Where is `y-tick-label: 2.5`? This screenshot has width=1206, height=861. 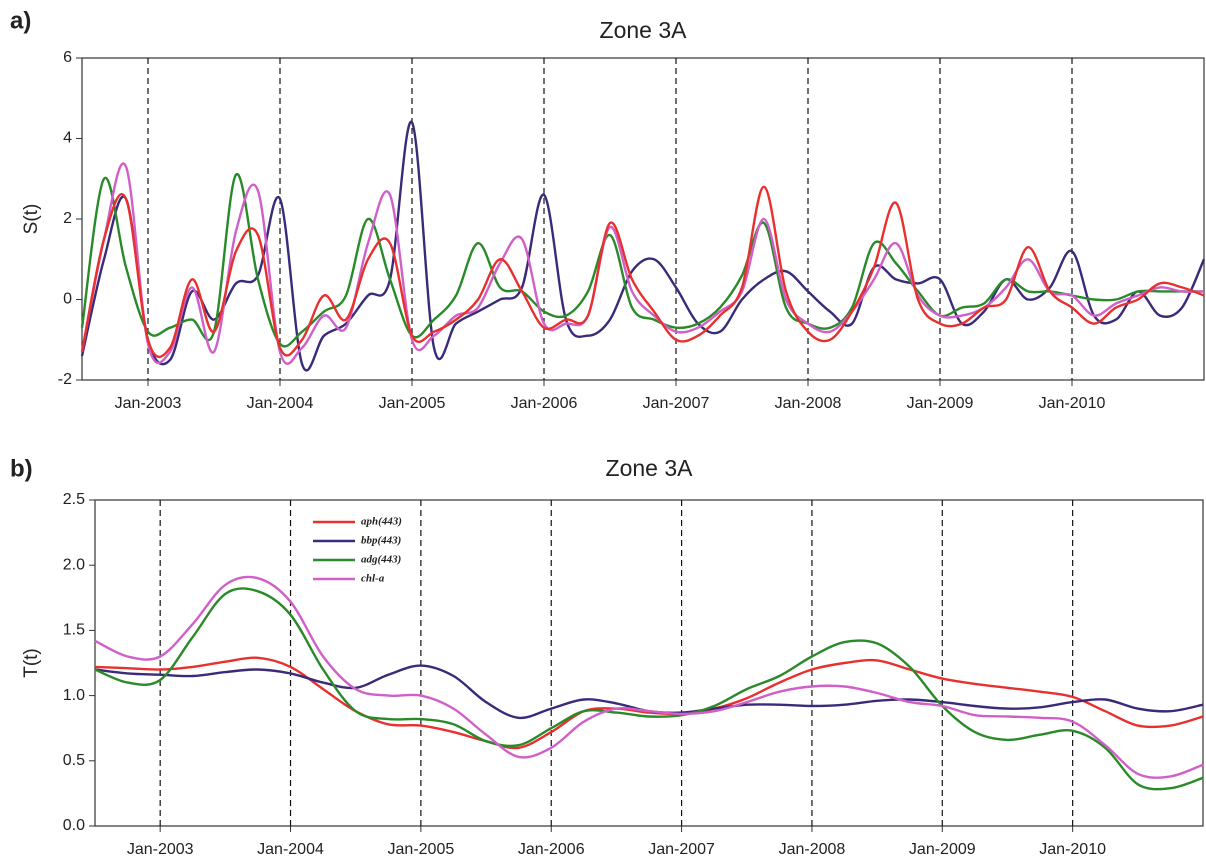
y-tick-label: 2.5 is located at coordinates (74, 499).